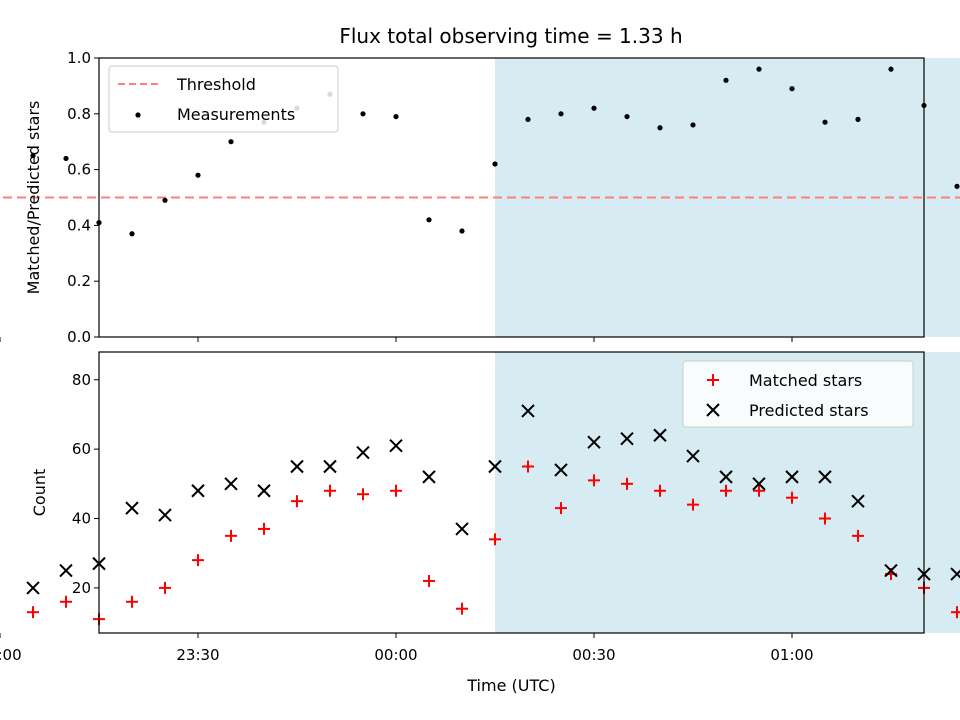 The width and height of the screenshot is (960, 720). I want to click on time-x-axis-label: Time (UTC), so click(510, 685).